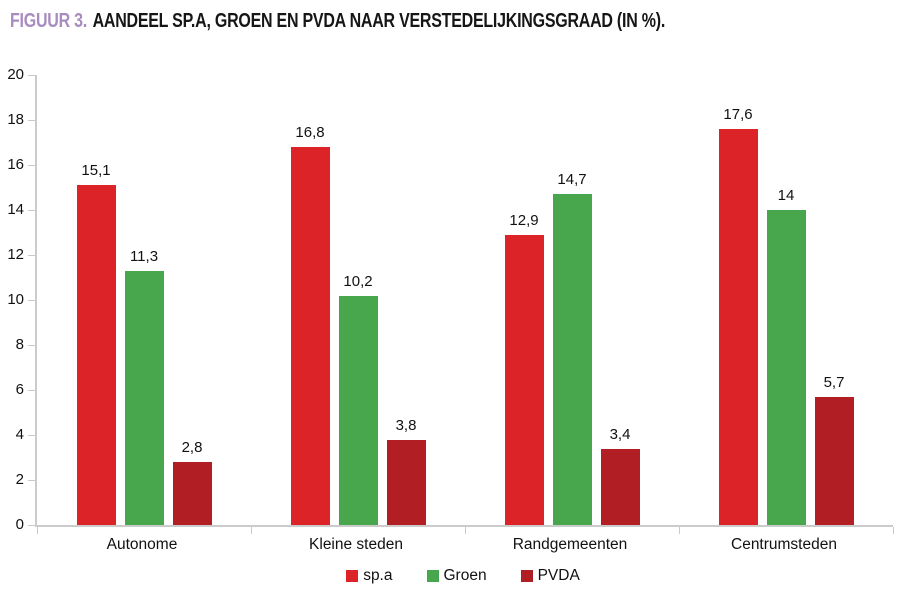 This screenshot has width=900, height=594. I want to click on bar-pvda-centrumsteden: 5,7, so click(834, 449).